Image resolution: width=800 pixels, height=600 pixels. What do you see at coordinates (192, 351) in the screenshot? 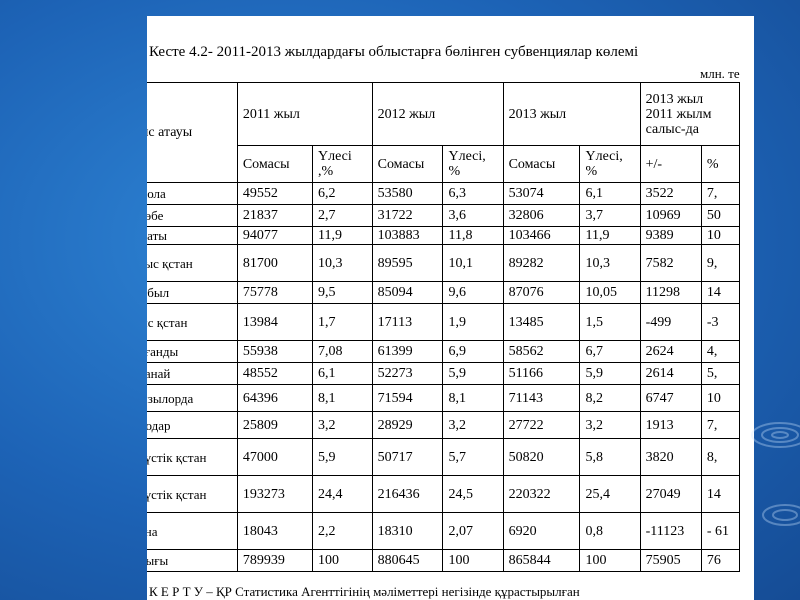
I see `region-name-cell: ағанды` at bounding box center [192, 351].